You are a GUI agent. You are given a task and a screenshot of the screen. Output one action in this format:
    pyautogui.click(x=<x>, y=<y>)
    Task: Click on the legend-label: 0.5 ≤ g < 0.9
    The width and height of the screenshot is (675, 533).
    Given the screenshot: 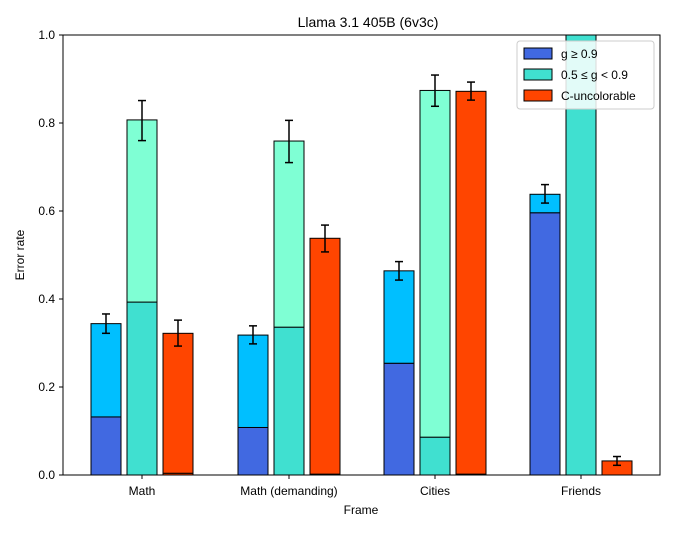 What is the action you would take?
    pyautogui.click(x=594, y=75)
    